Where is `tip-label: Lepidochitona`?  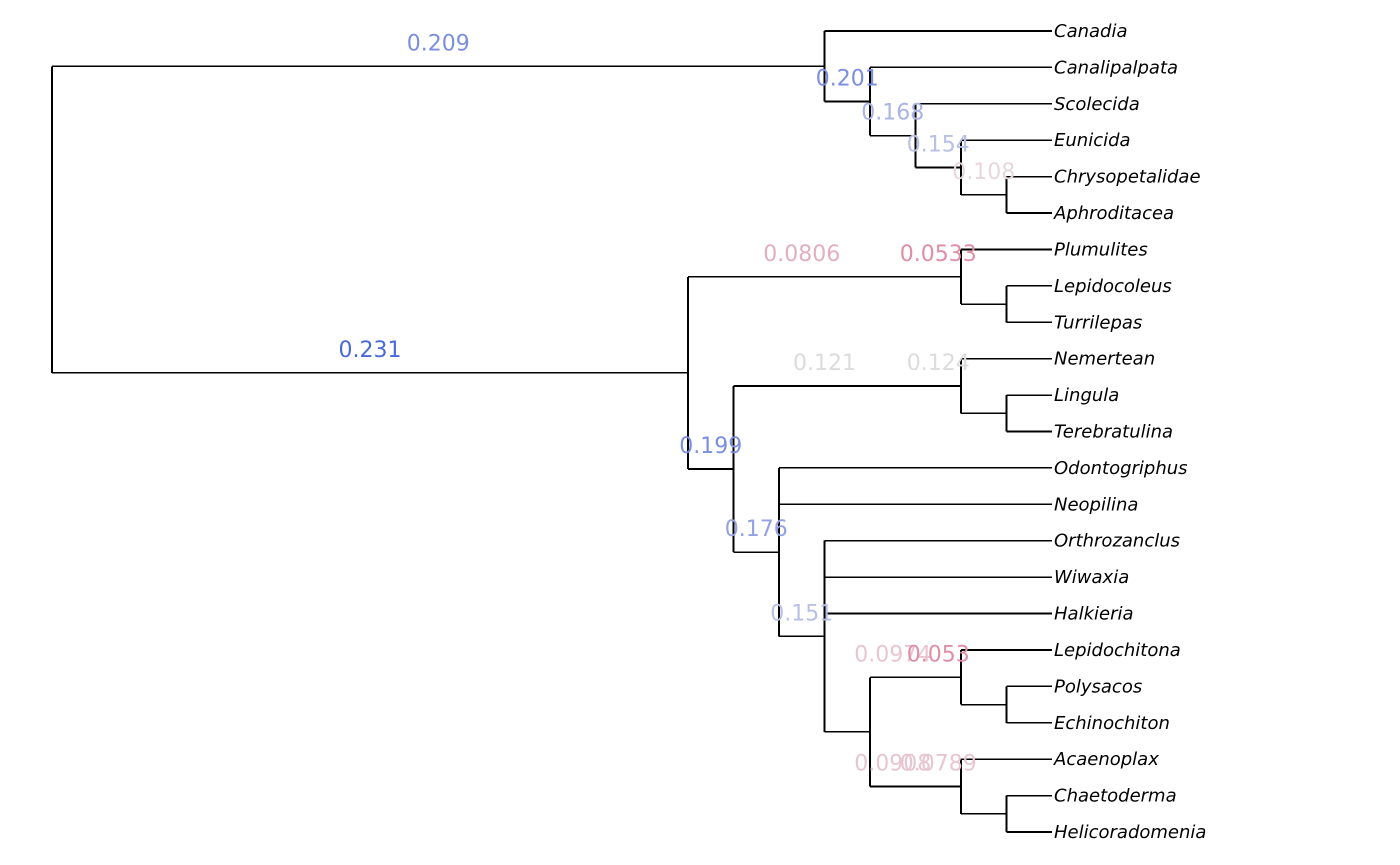 tip-label: Lepidochitona is located at coordinates (1117, 650).